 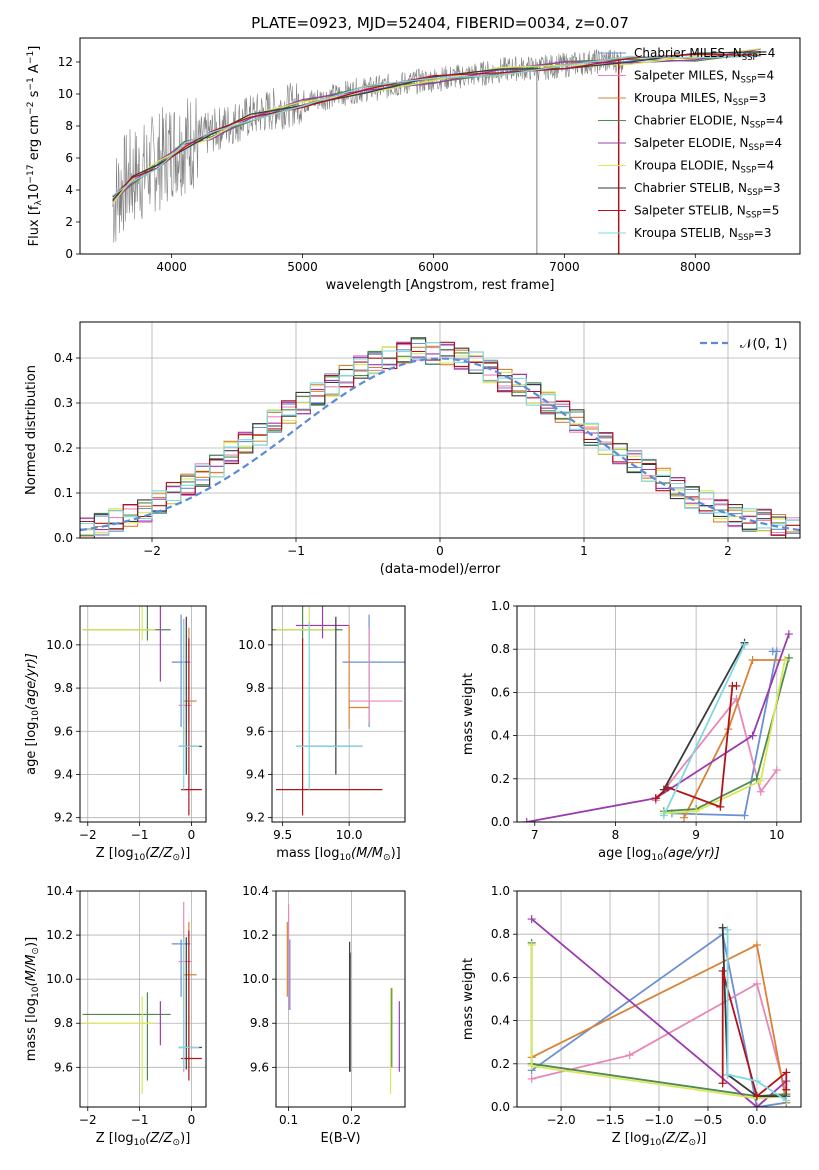 What do you see at coordinates (683, 98) in the screenshot?
I see `legend-label: Kroupa MILES, N` at bounding box center [683, 98].